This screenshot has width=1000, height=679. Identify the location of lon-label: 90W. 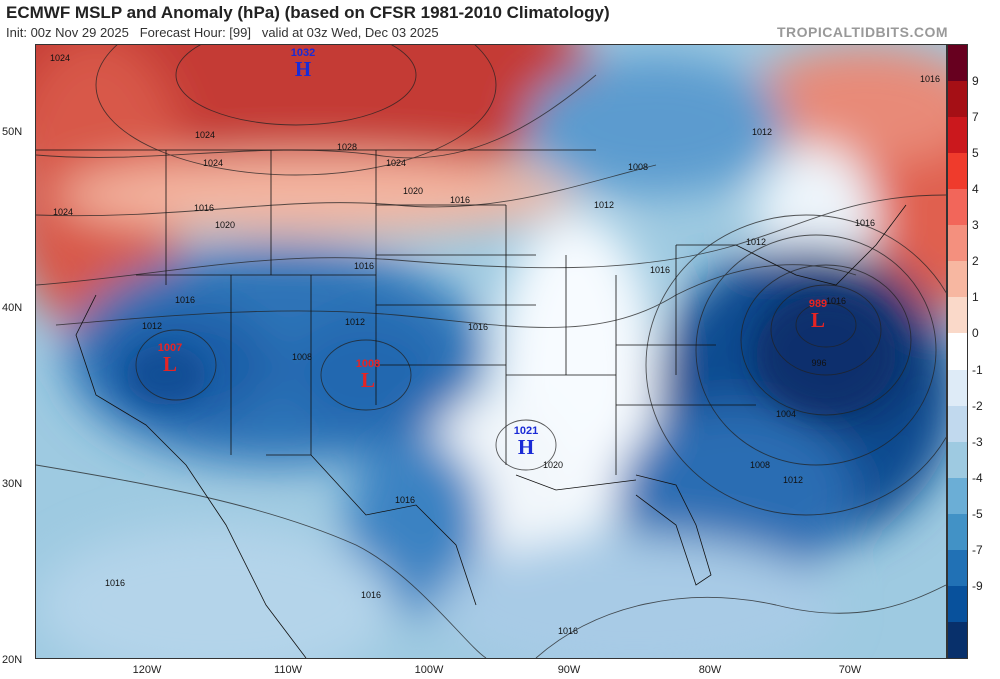
(569, 670).